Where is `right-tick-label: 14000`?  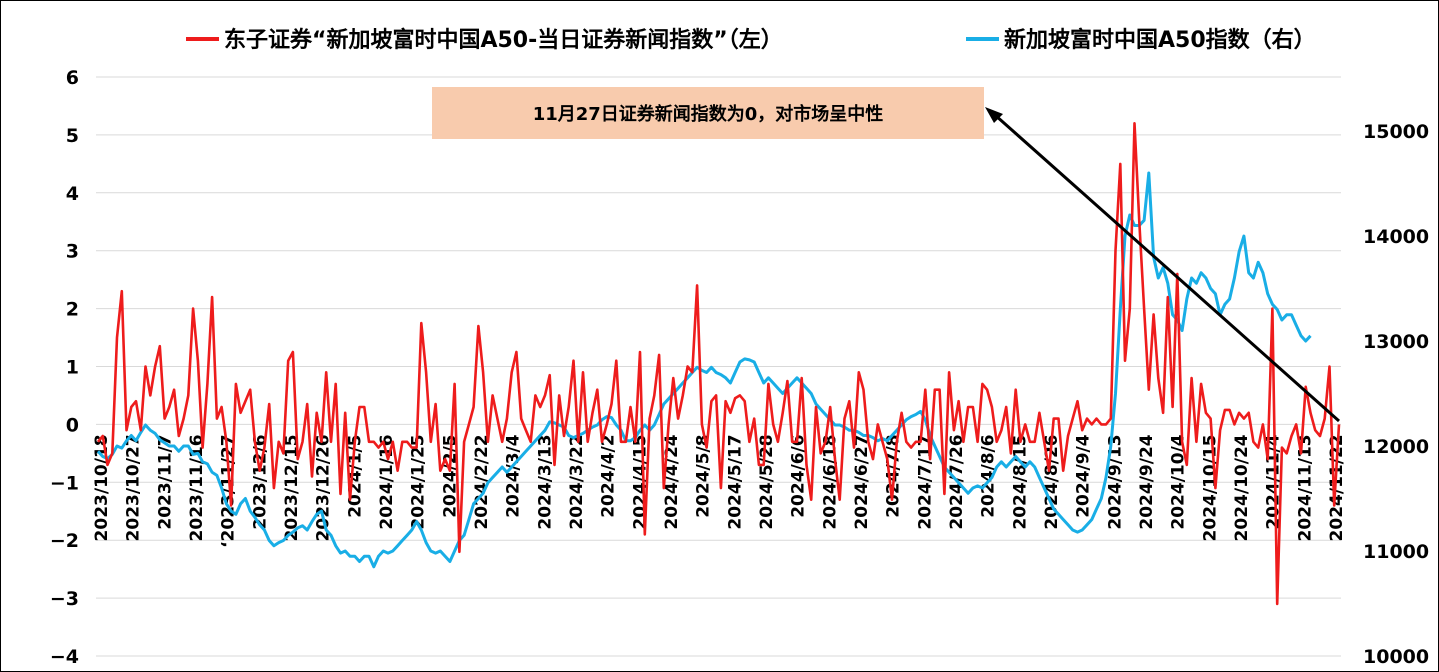
right-tick-label: 14000 is located at coordinates (1396, 237).